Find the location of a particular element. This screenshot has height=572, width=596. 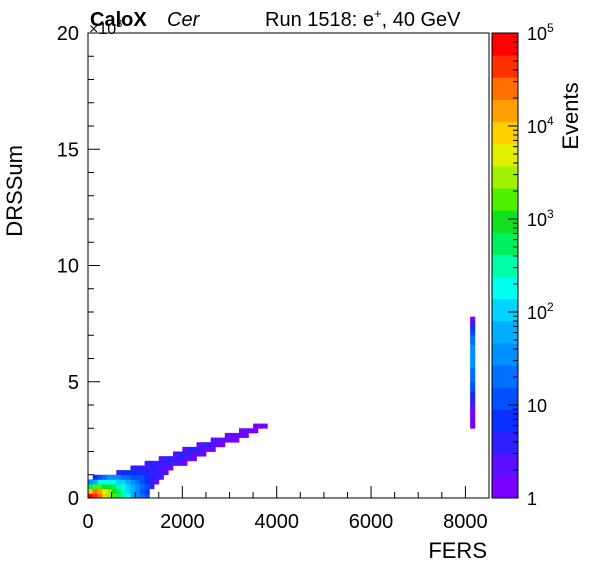

y-axis-multiplier-exponent: 3 is located at coordinates (119, 24).